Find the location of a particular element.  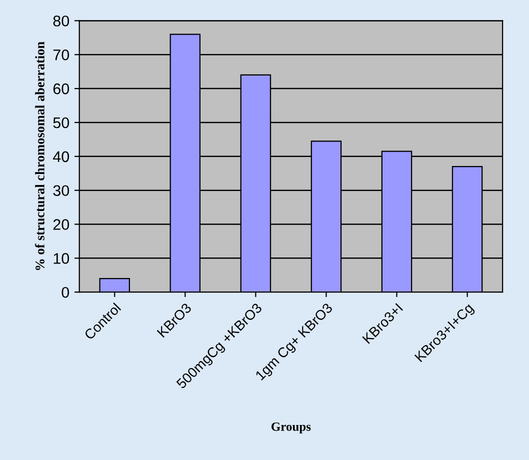

y-tick-label: 60 is located at coordinates (61, 88).